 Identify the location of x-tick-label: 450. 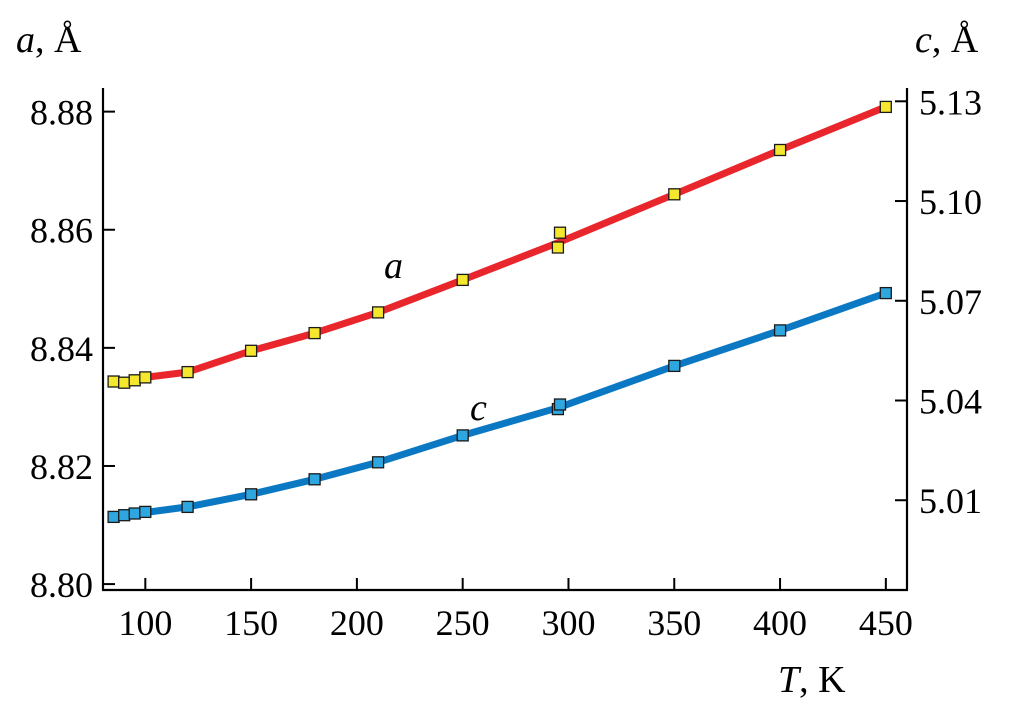
(886, 623).